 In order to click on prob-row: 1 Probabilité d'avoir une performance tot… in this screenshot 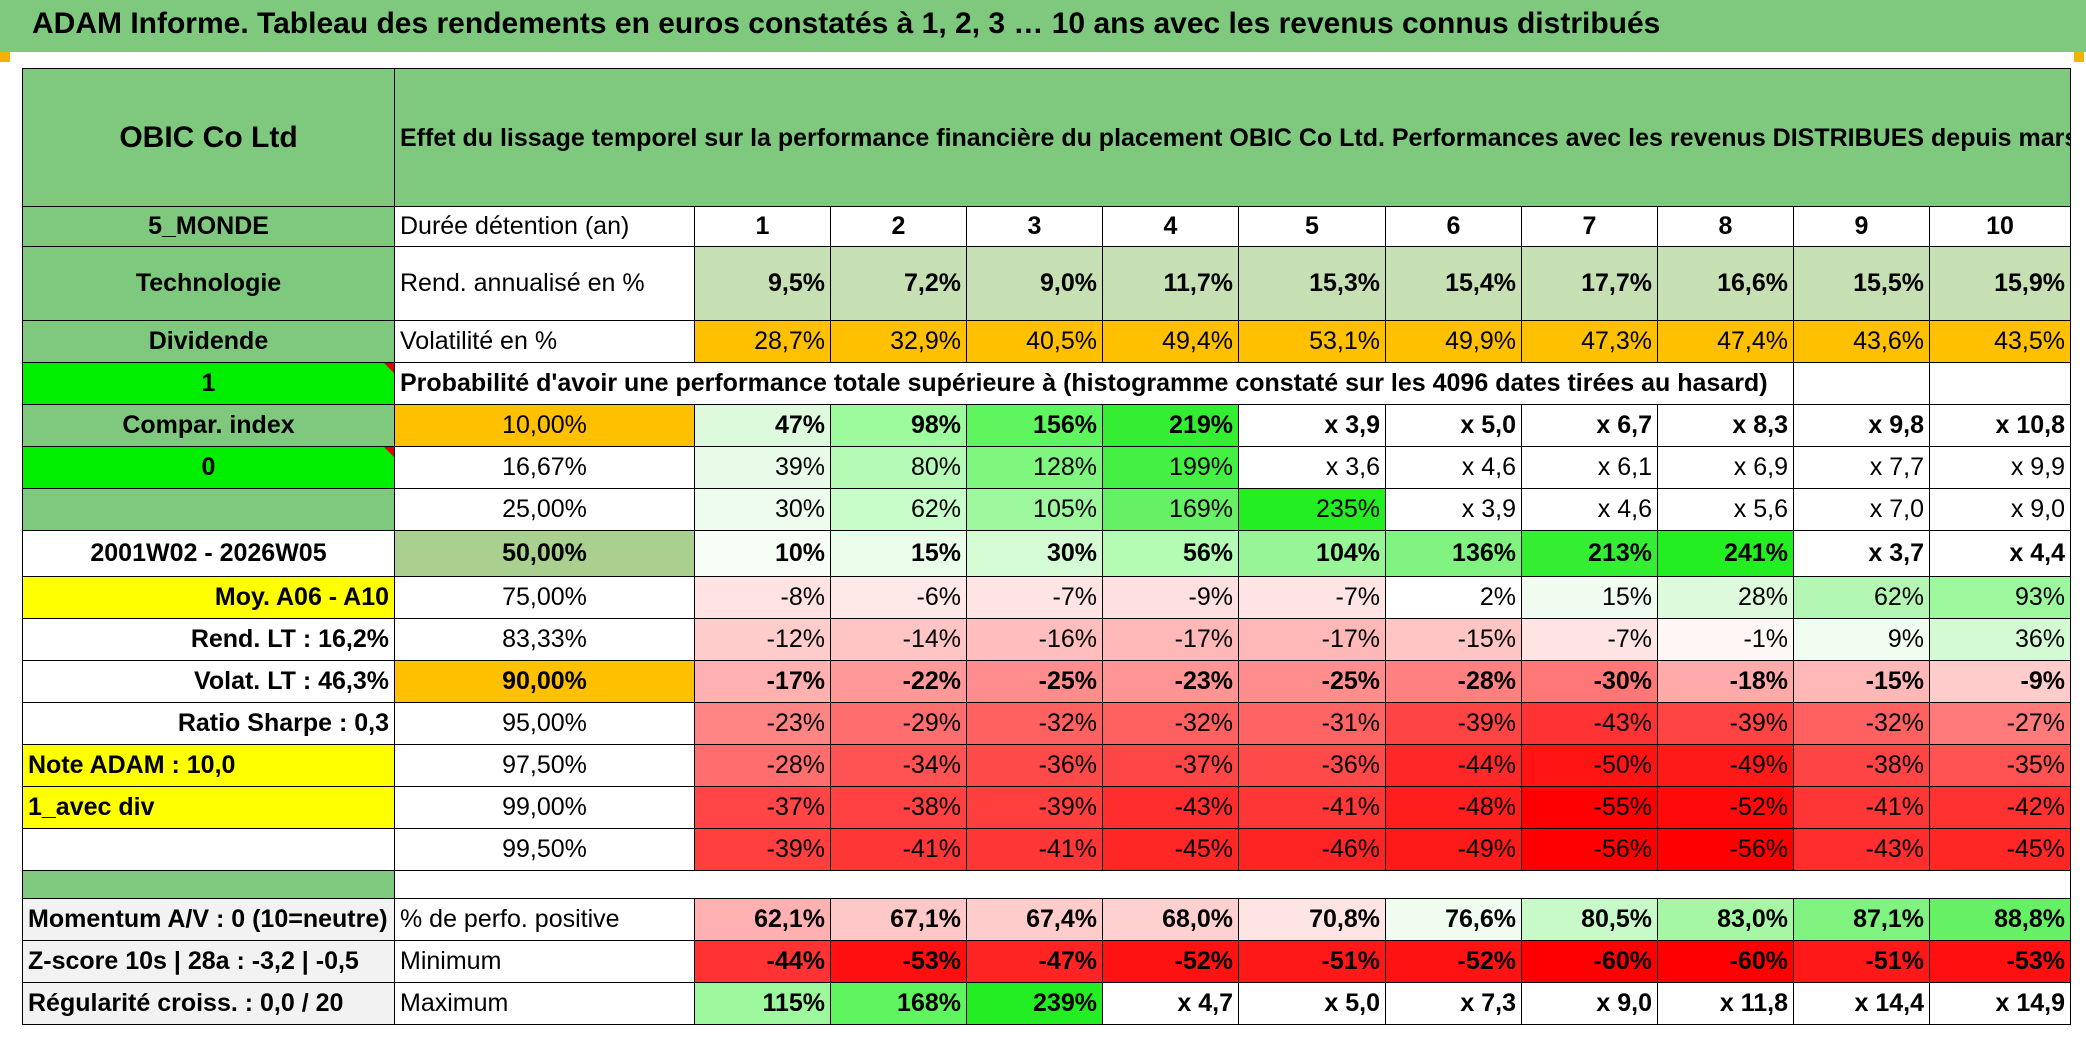, I will do `click(1047, 383)`.